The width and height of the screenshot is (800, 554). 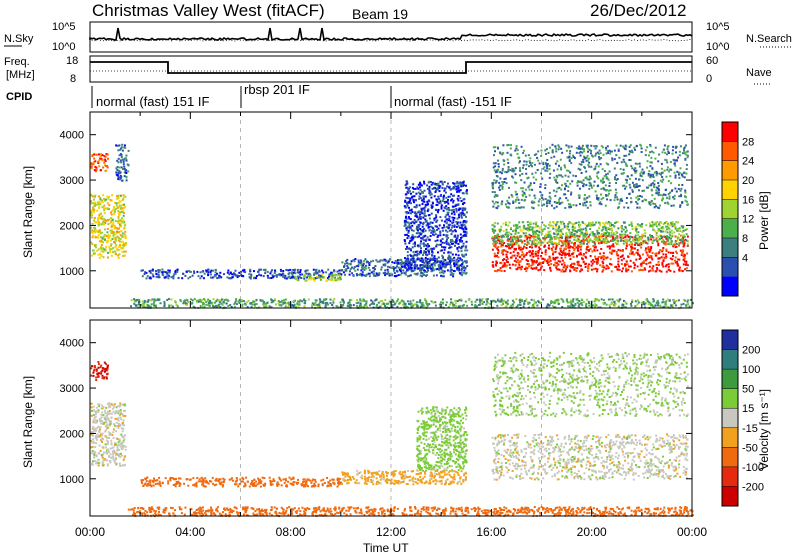 I want to click on heatmap-region, so click(x=122, y=162).